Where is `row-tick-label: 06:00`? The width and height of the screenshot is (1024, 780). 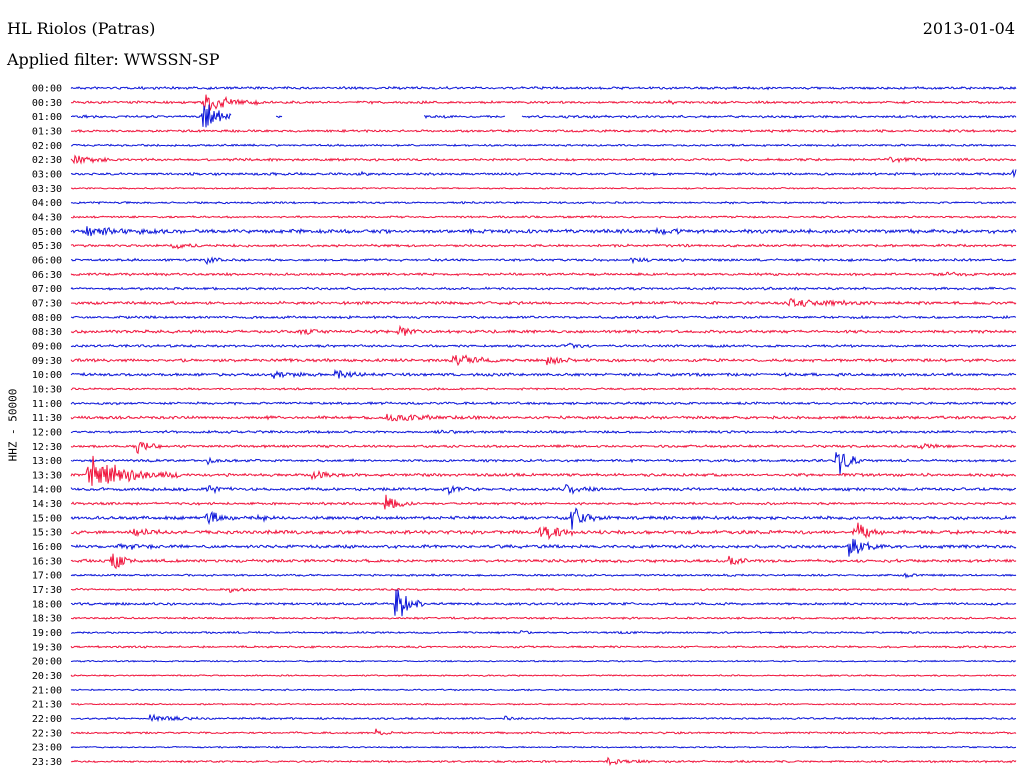
row-tick-label: 06:00 is located at coordinates (47, 260).